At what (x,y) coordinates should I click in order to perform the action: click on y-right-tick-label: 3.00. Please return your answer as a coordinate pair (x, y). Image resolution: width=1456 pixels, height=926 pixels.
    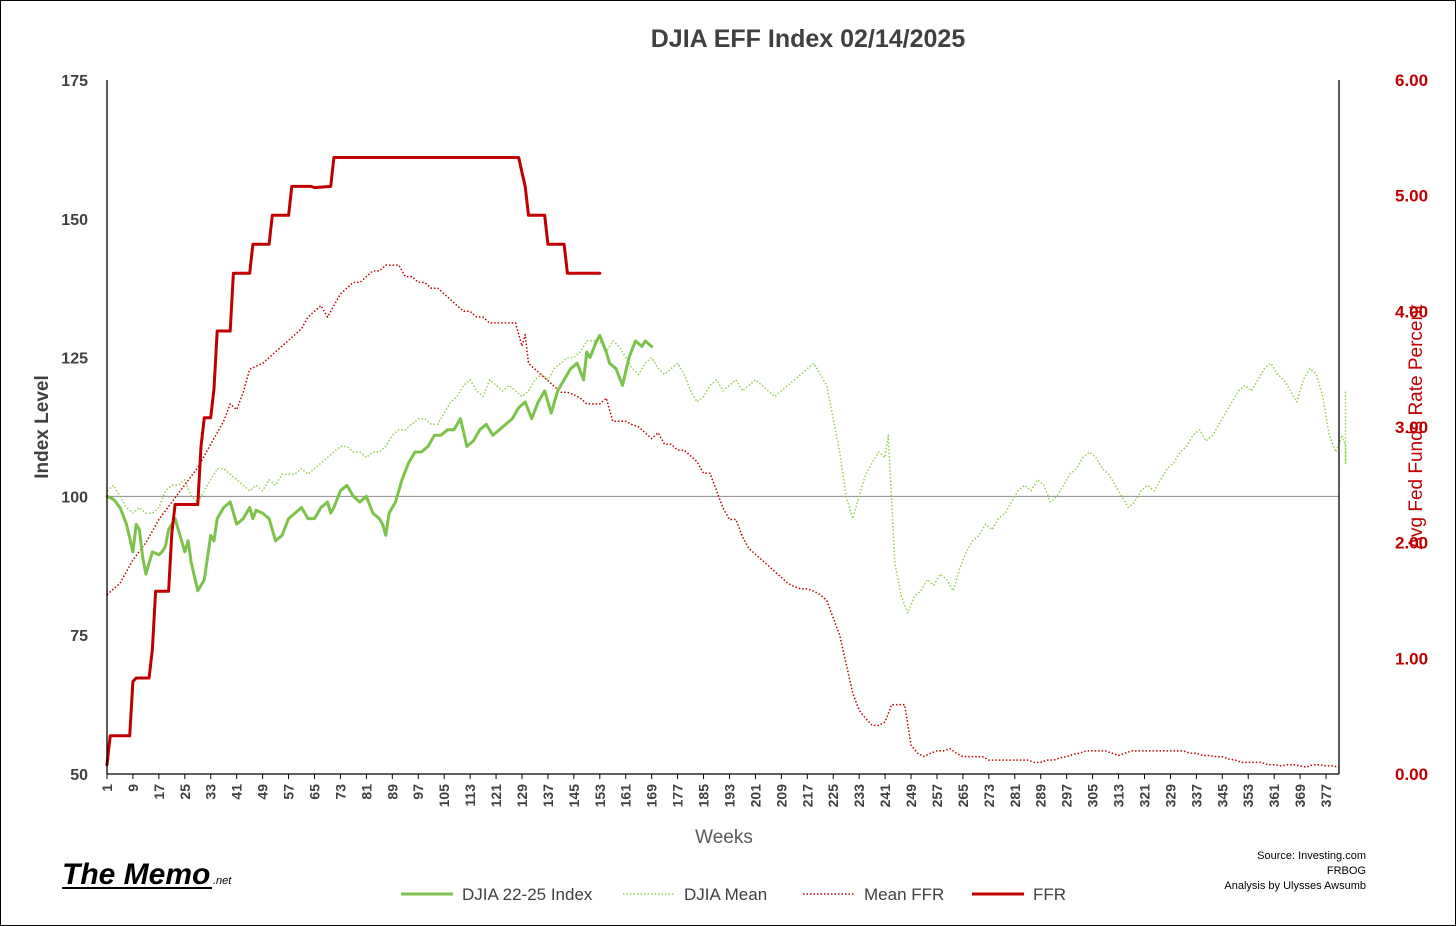
    Looking at the image, I should click on (1411, 427).